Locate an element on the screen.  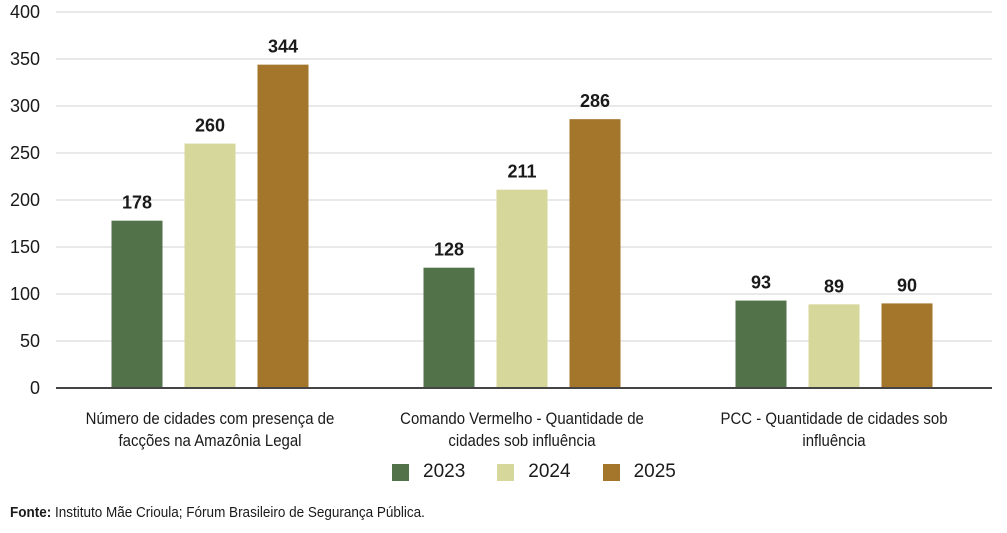
legend-item-2024: 2024 is located at coordinates (534, 472).